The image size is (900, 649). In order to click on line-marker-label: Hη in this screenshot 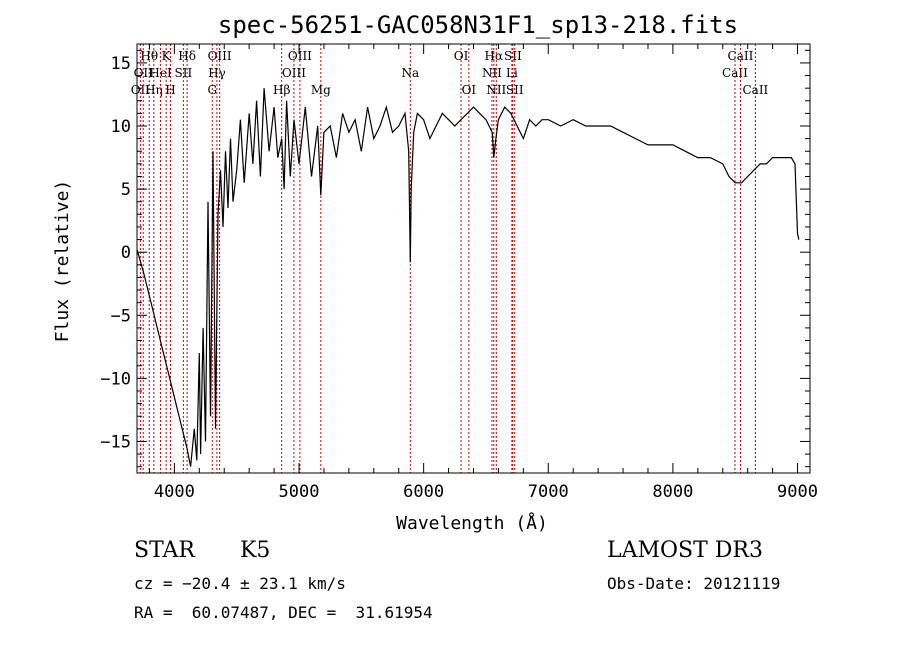, I will do `click(154, 90)`.